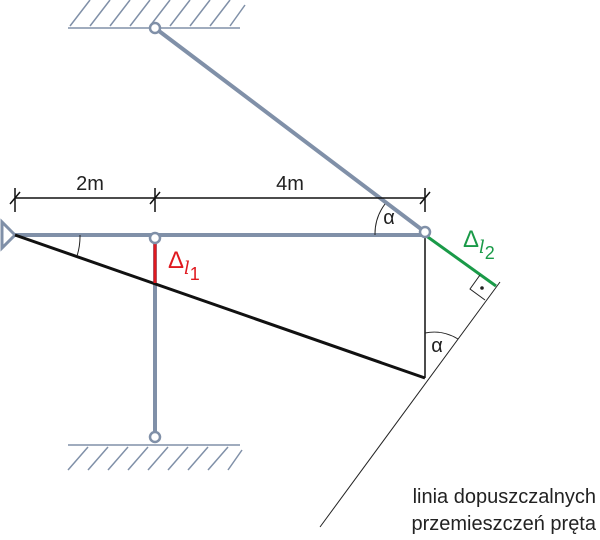  What do you see at coordinates (503, 524) in the screenshot?
I see `caption: przemieszczeń pręta` at bounding box center [503, 524].